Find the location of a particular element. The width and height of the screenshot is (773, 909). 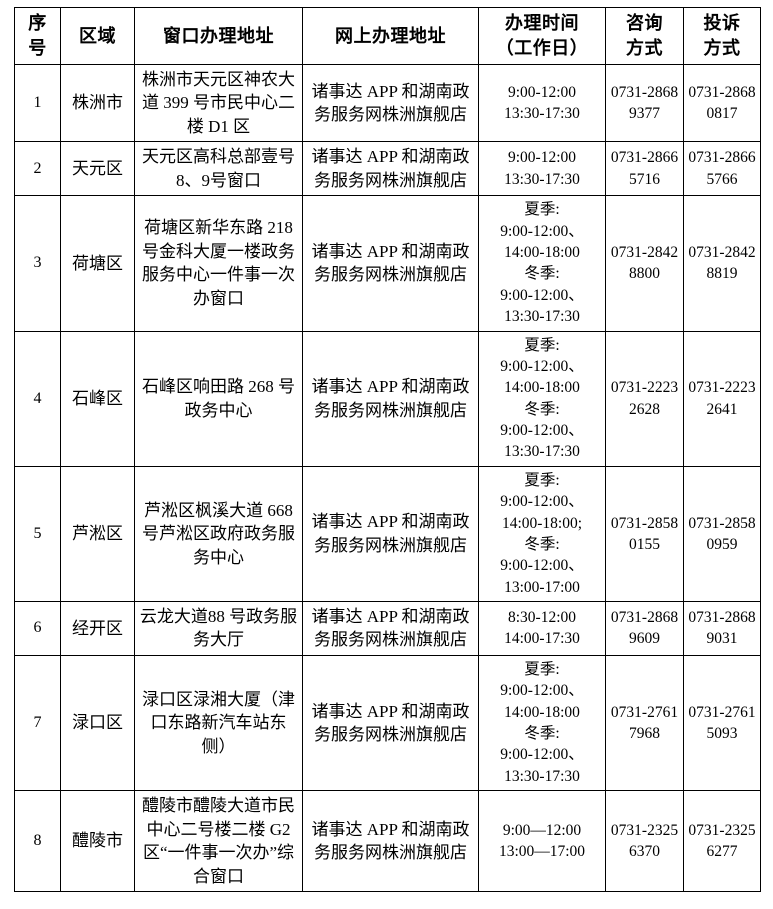

cell-window-address: 荷塘区新华东路 218 号金科大厦一楼政务服务中心一件事一次办窗口 is located at coordinates (218, 263).